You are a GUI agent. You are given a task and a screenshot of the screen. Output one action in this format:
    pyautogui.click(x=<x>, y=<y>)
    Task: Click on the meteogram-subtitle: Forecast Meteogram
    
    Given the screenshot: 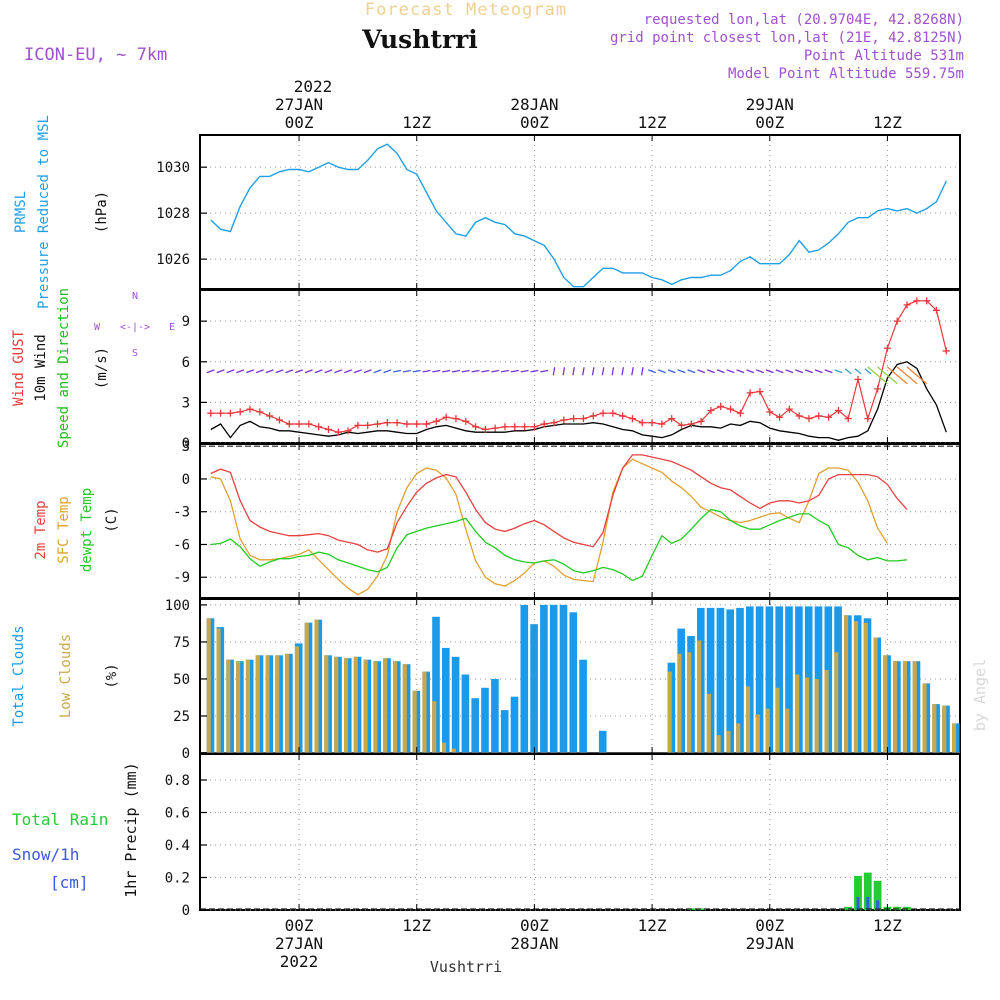 What is the action you would take?
    pyautogui.click(x=466, y=10)
    